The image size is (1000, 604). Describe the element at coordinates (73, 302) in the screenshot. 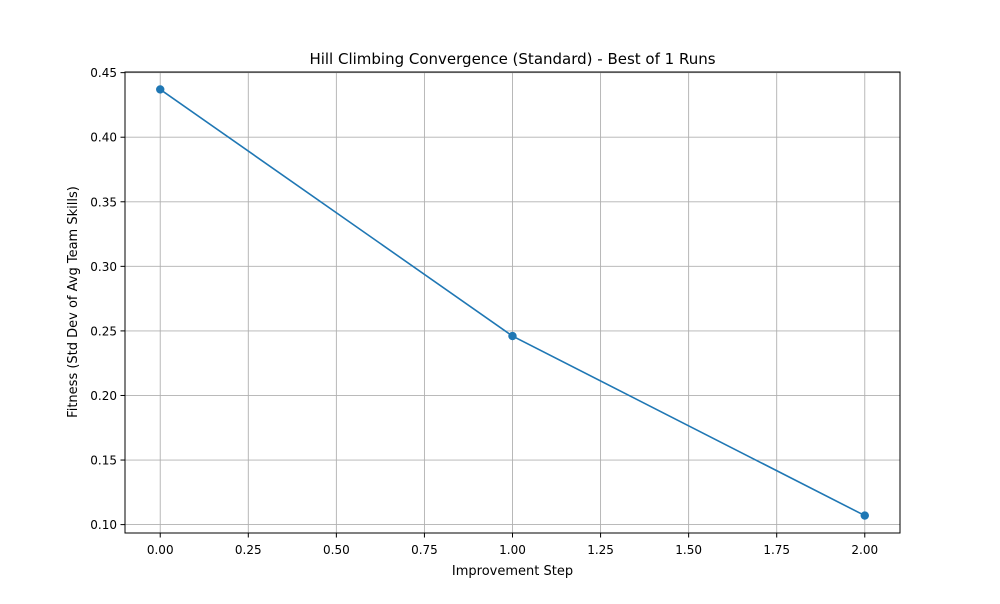

I see `y-axis-label: Fitness (Std Dev of Avg Team Skills)` at that location.